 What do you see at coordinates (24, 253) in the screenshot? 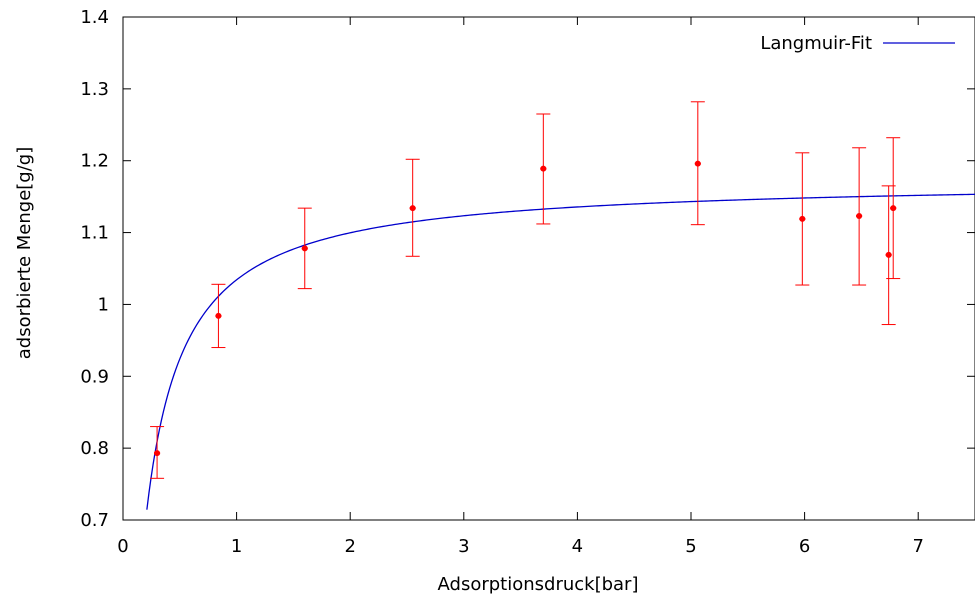
I see `y-axis-title: adsorbierte Menge[g/g]` at bounding box center [24, 253].